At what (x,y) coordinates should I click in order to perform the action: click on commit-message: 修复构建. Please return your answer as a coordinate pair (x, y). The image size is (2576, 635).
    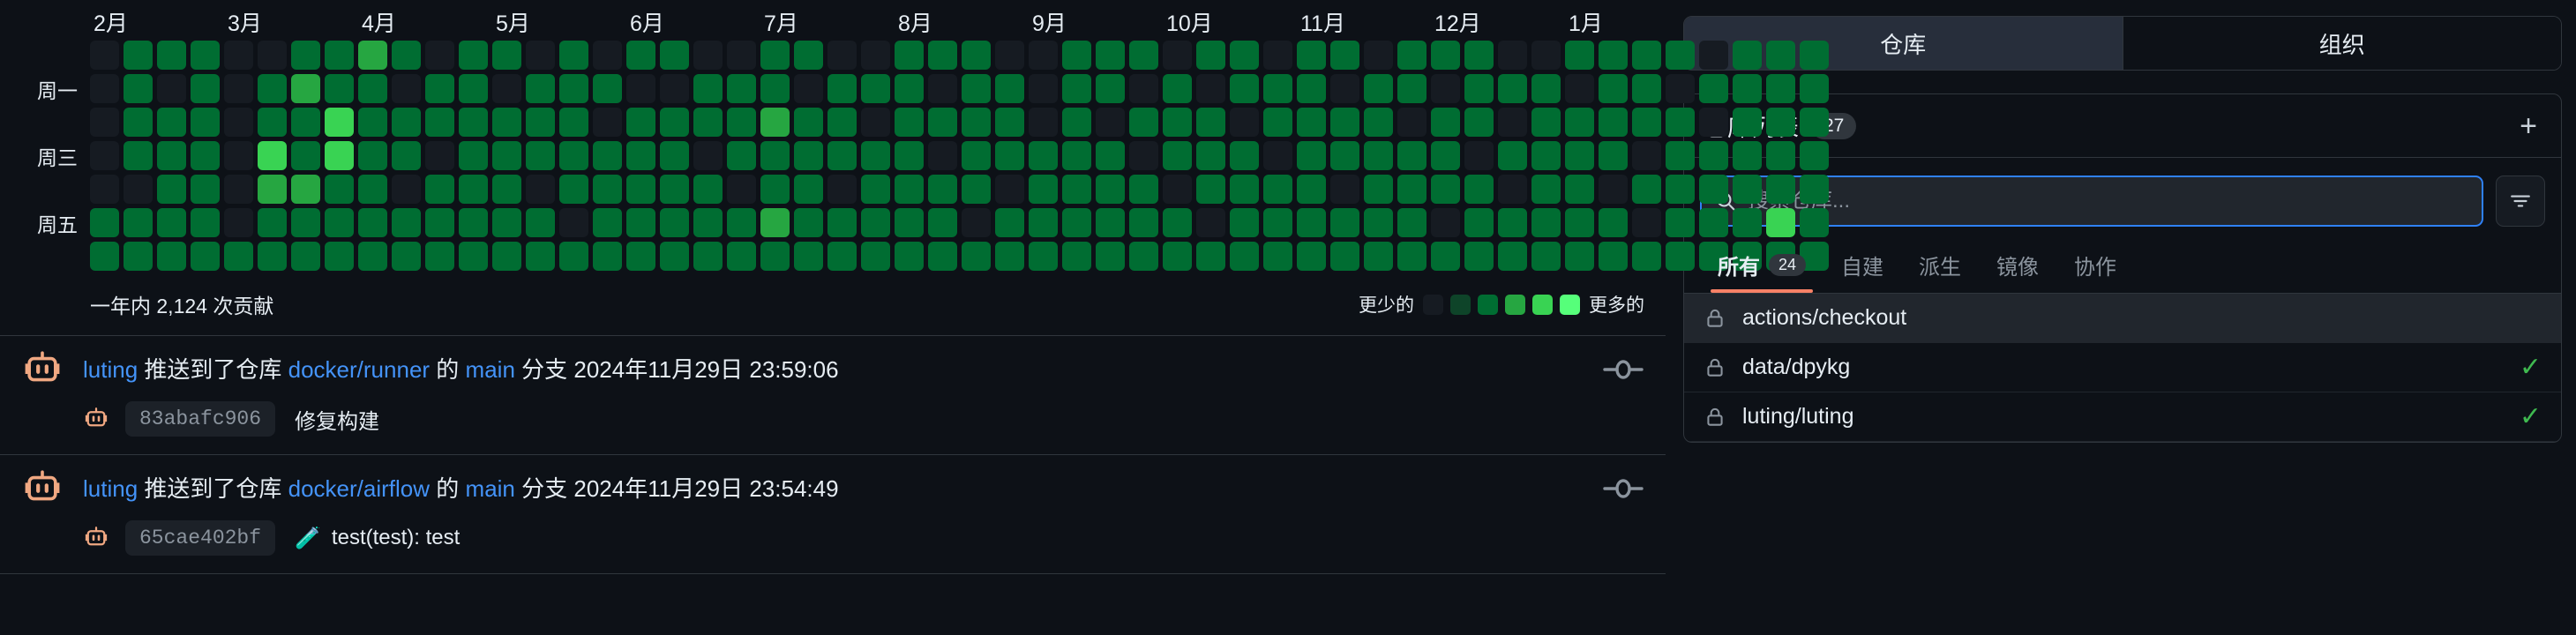
    Looking at the image, I should click on (337, 419).